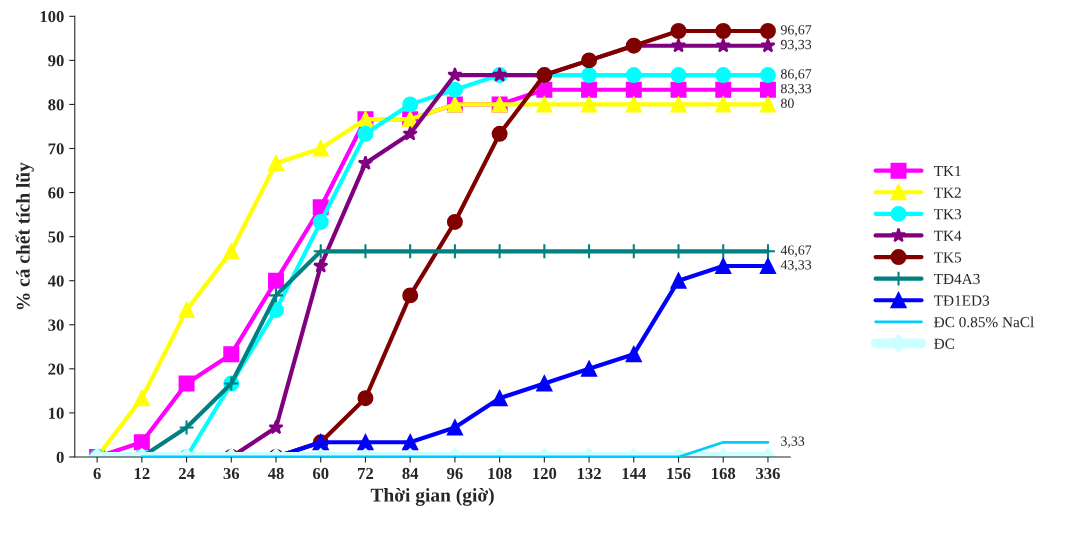 The height and width of the screenshot is (544, 1068). What do you see at coordinates (768, 473) in the screenshot?
I see `x-tick-label: 336` at bounding box center [768, 473].